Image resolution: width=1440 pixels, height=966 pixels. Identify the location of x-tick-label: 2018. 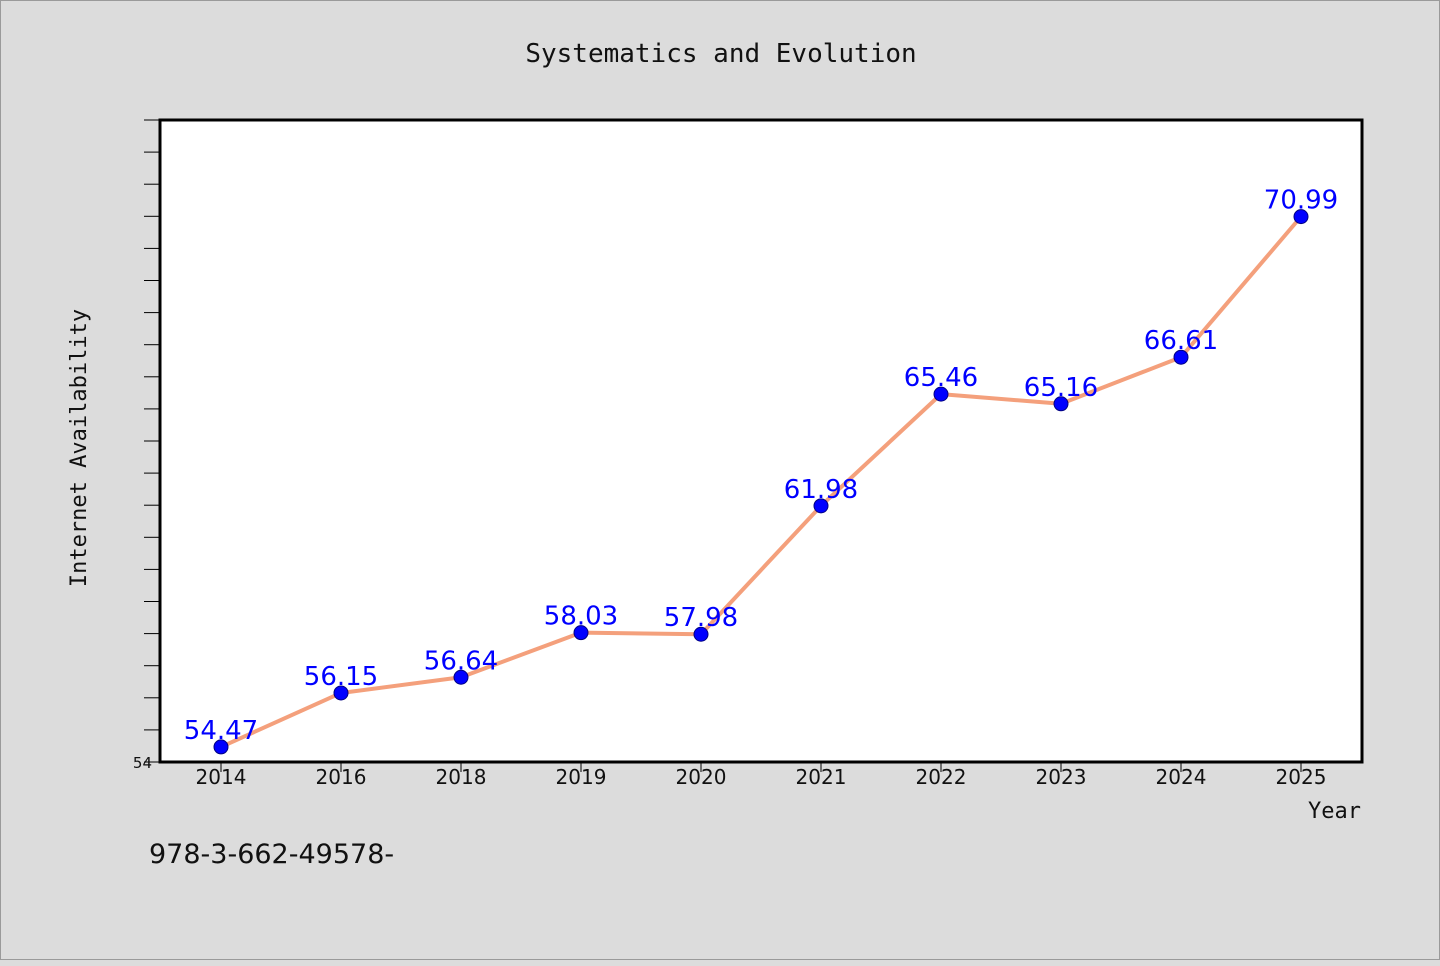
(461, 777).